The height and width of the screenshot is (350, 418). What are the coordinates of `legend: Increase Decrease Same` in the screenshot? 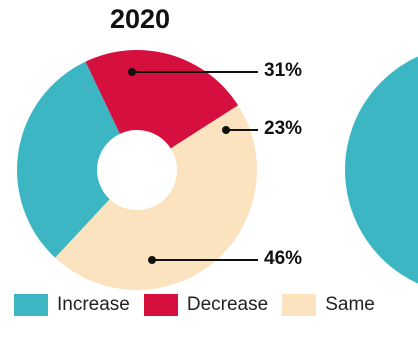 It's located at (201, 305).